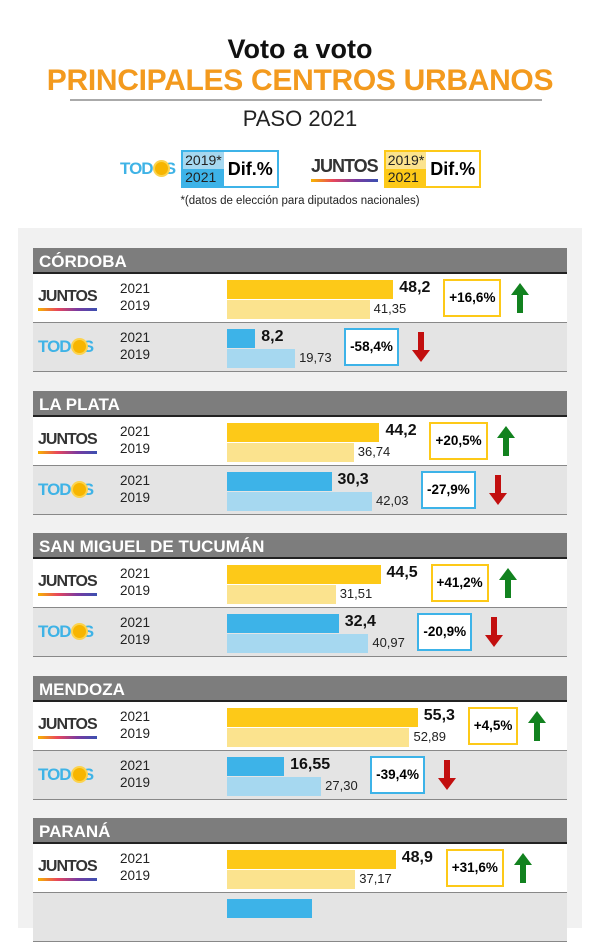  I want to click on party-row: TODOS 2021 2019 30,3 42,03 -27,9%, so click(300, 490).